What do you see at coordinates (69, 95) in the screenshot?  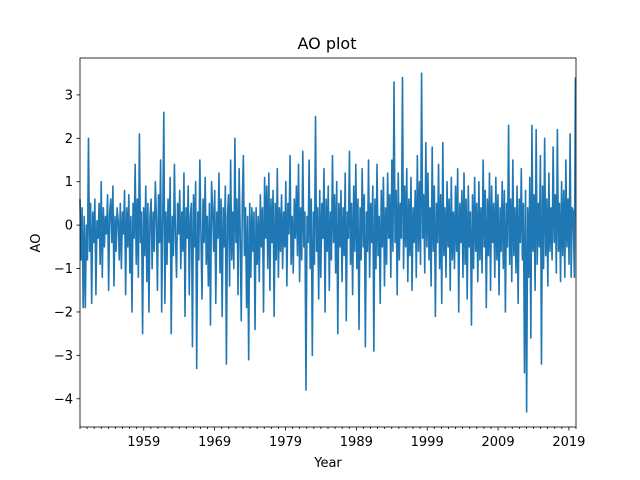 I see `y-tick-label: 3` at bounding box center [69, 95].